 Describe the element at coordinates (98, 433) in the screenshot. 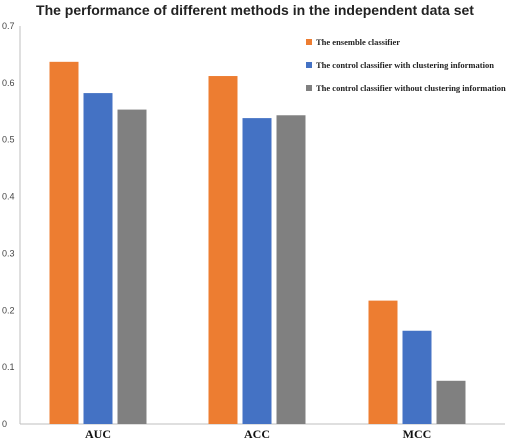

I see `category-label: AUC` at that location.